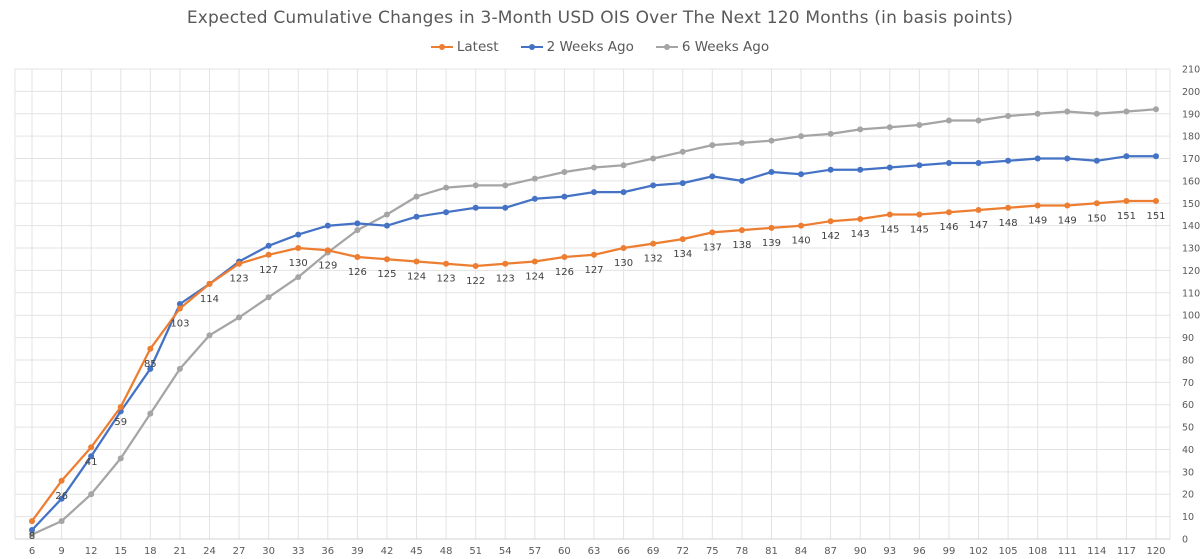 The image size is (1200, 559). I want to click on y-tick-label-30: 30, so click(1188, 472).